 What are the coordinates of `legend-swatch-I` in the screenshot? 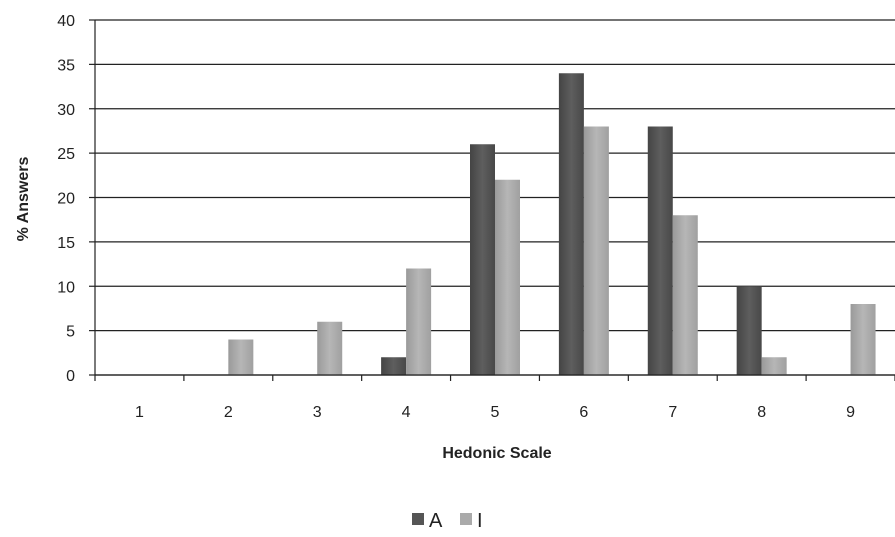 It's located at (466, 519).